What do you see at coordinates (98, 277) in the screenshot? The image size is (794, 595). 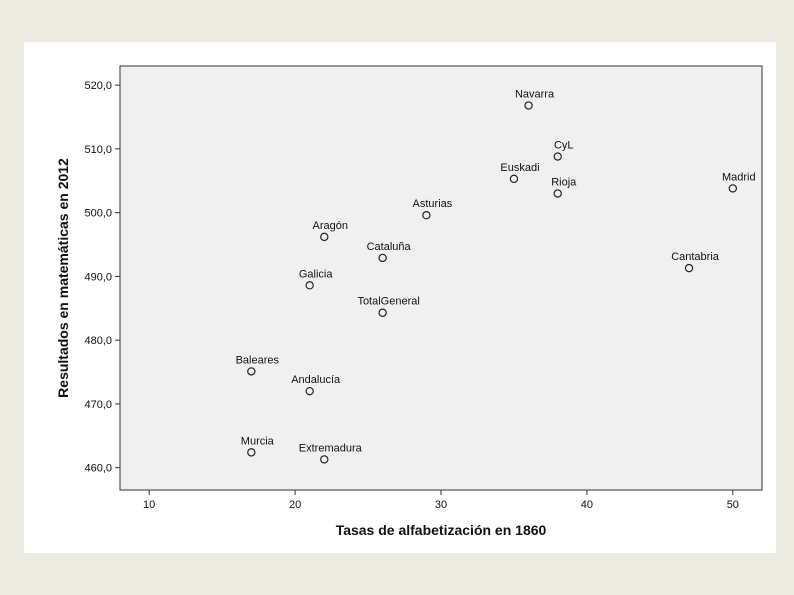 I see `y-tick-label: 490,0` at bounding box center [98, 277].